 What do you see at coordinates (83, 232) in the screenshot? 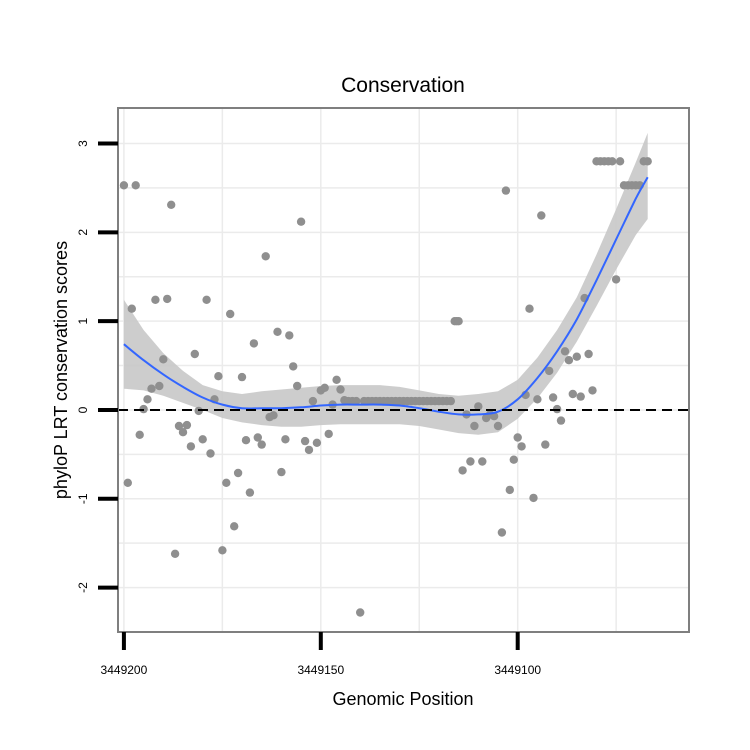
I see `y-tick-label: 2` at bounding box center [83, 232].